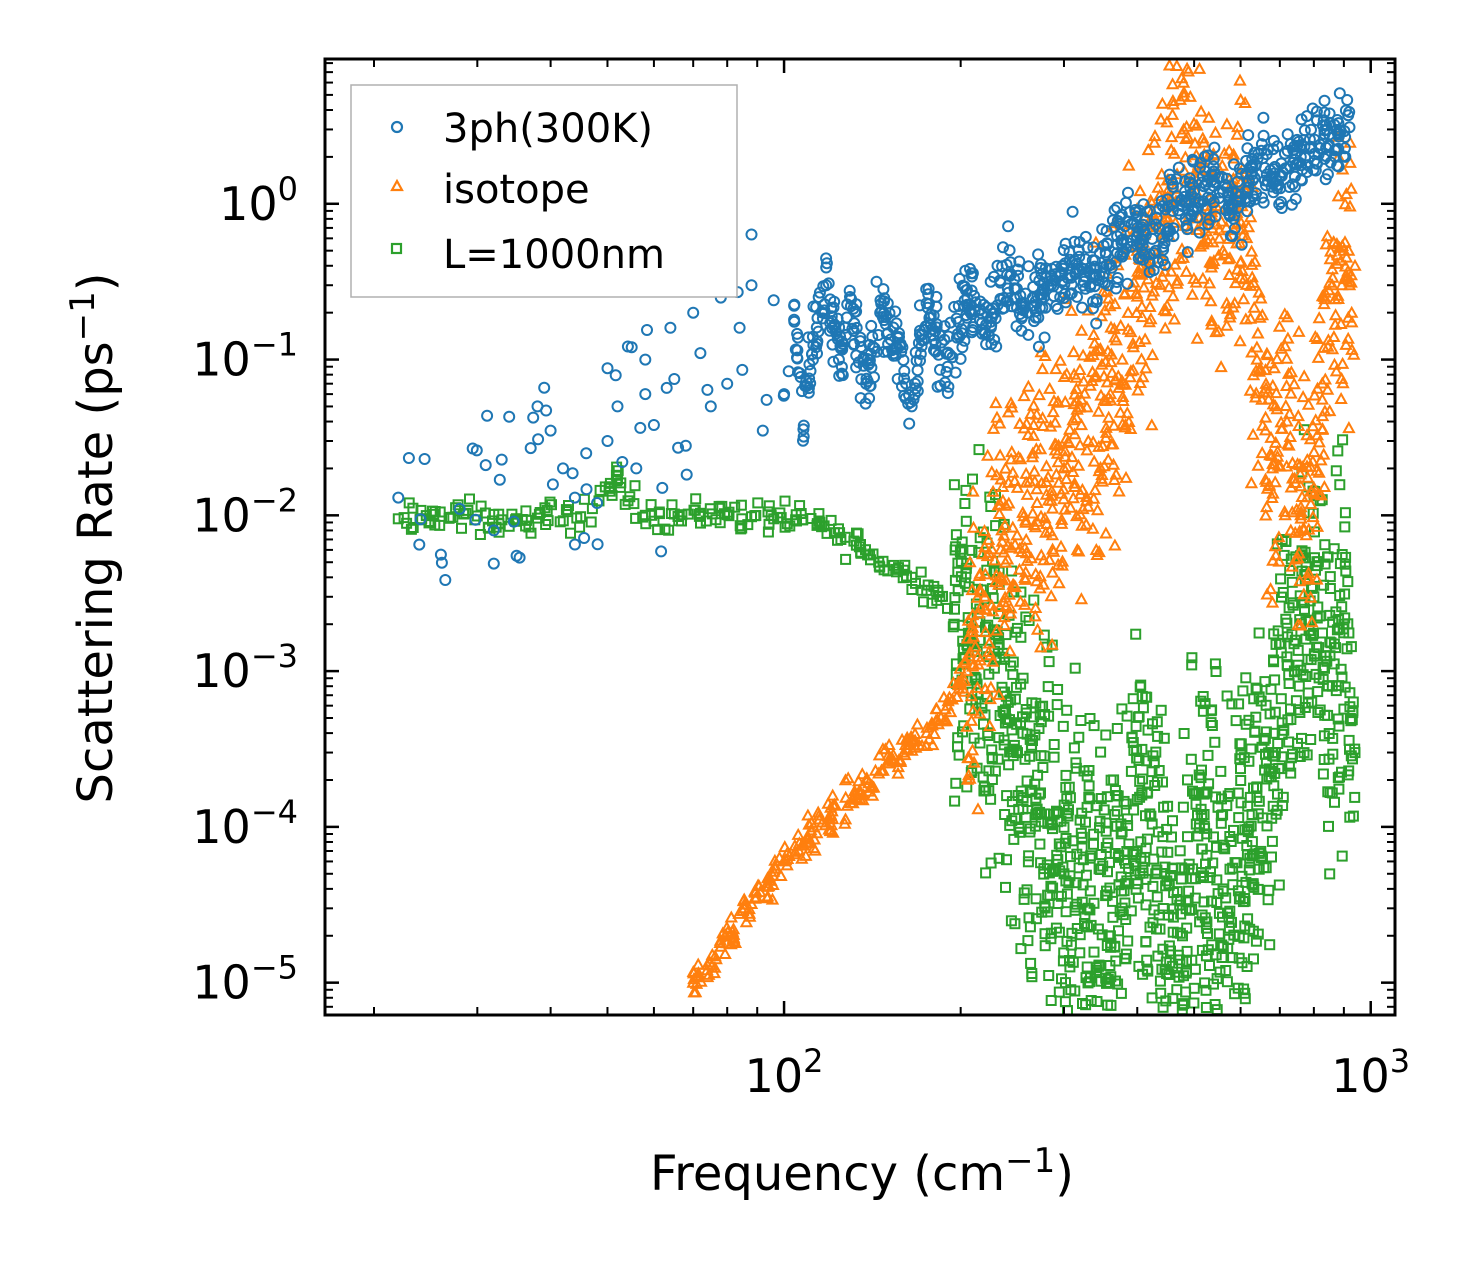 Image resolution: width=1466 pixels, height=1265 pixels. I want to click on legend-label-3ph: 3ph(300K), so click(548, 129).